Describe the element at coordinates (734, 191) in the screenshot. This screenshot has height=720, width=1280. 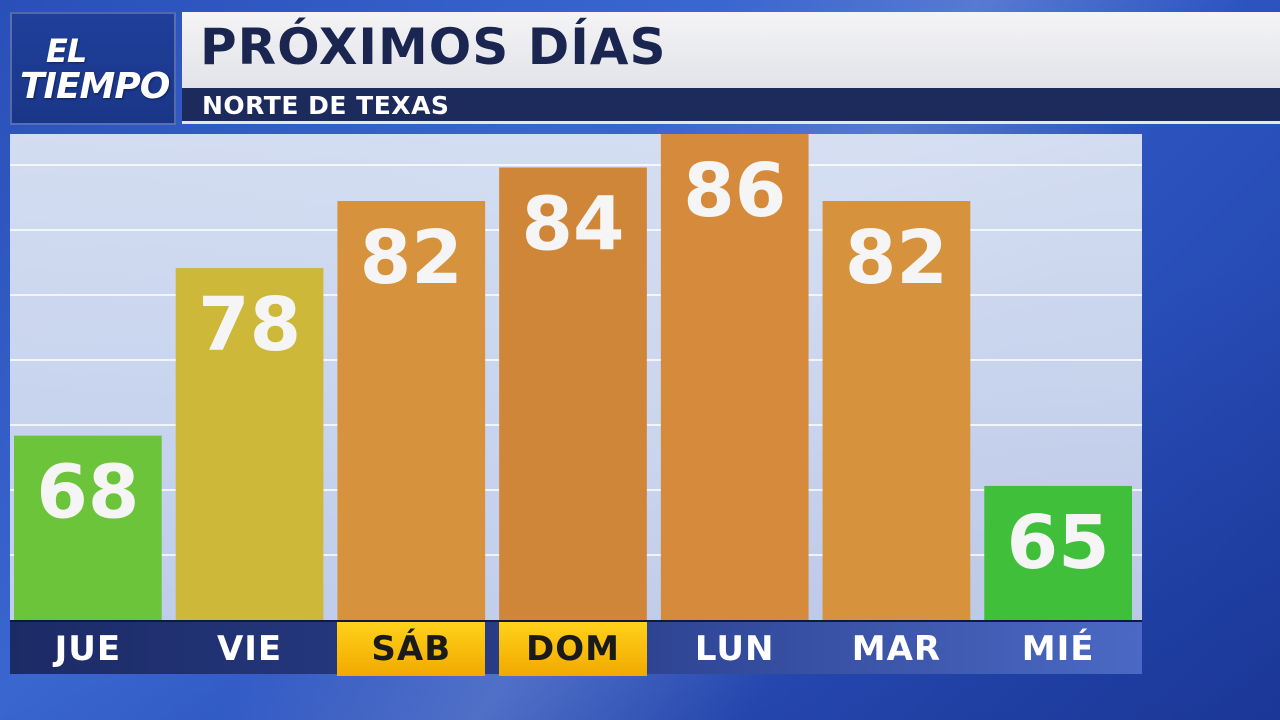
I see `bar-value-label: 86` at that location.